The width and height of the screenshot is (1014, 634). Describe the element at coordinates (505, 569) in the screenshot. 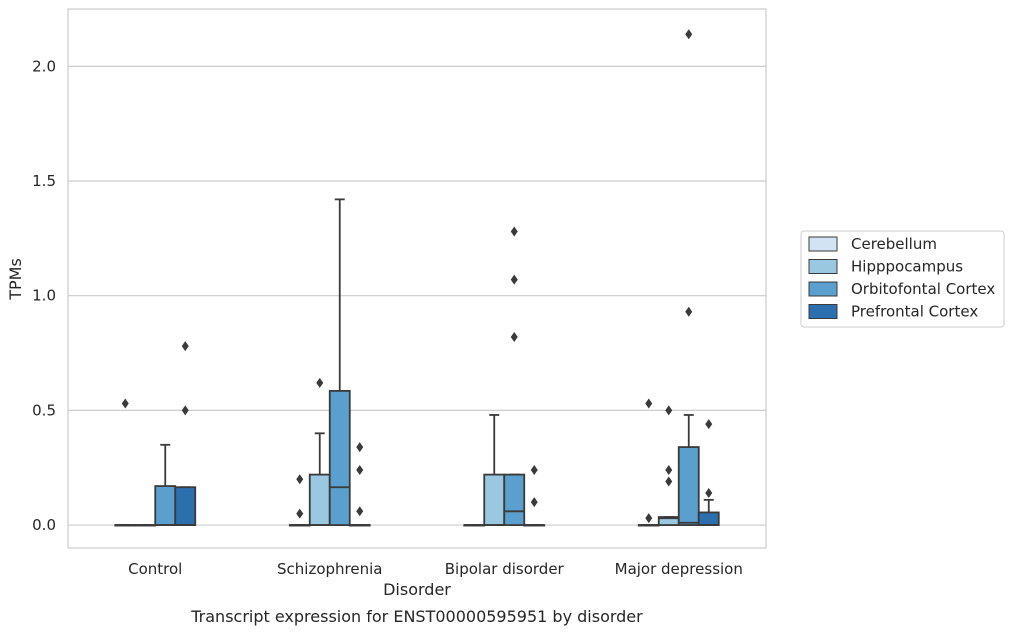

I see `x-tick-label: Bipolar disorder` at that location.